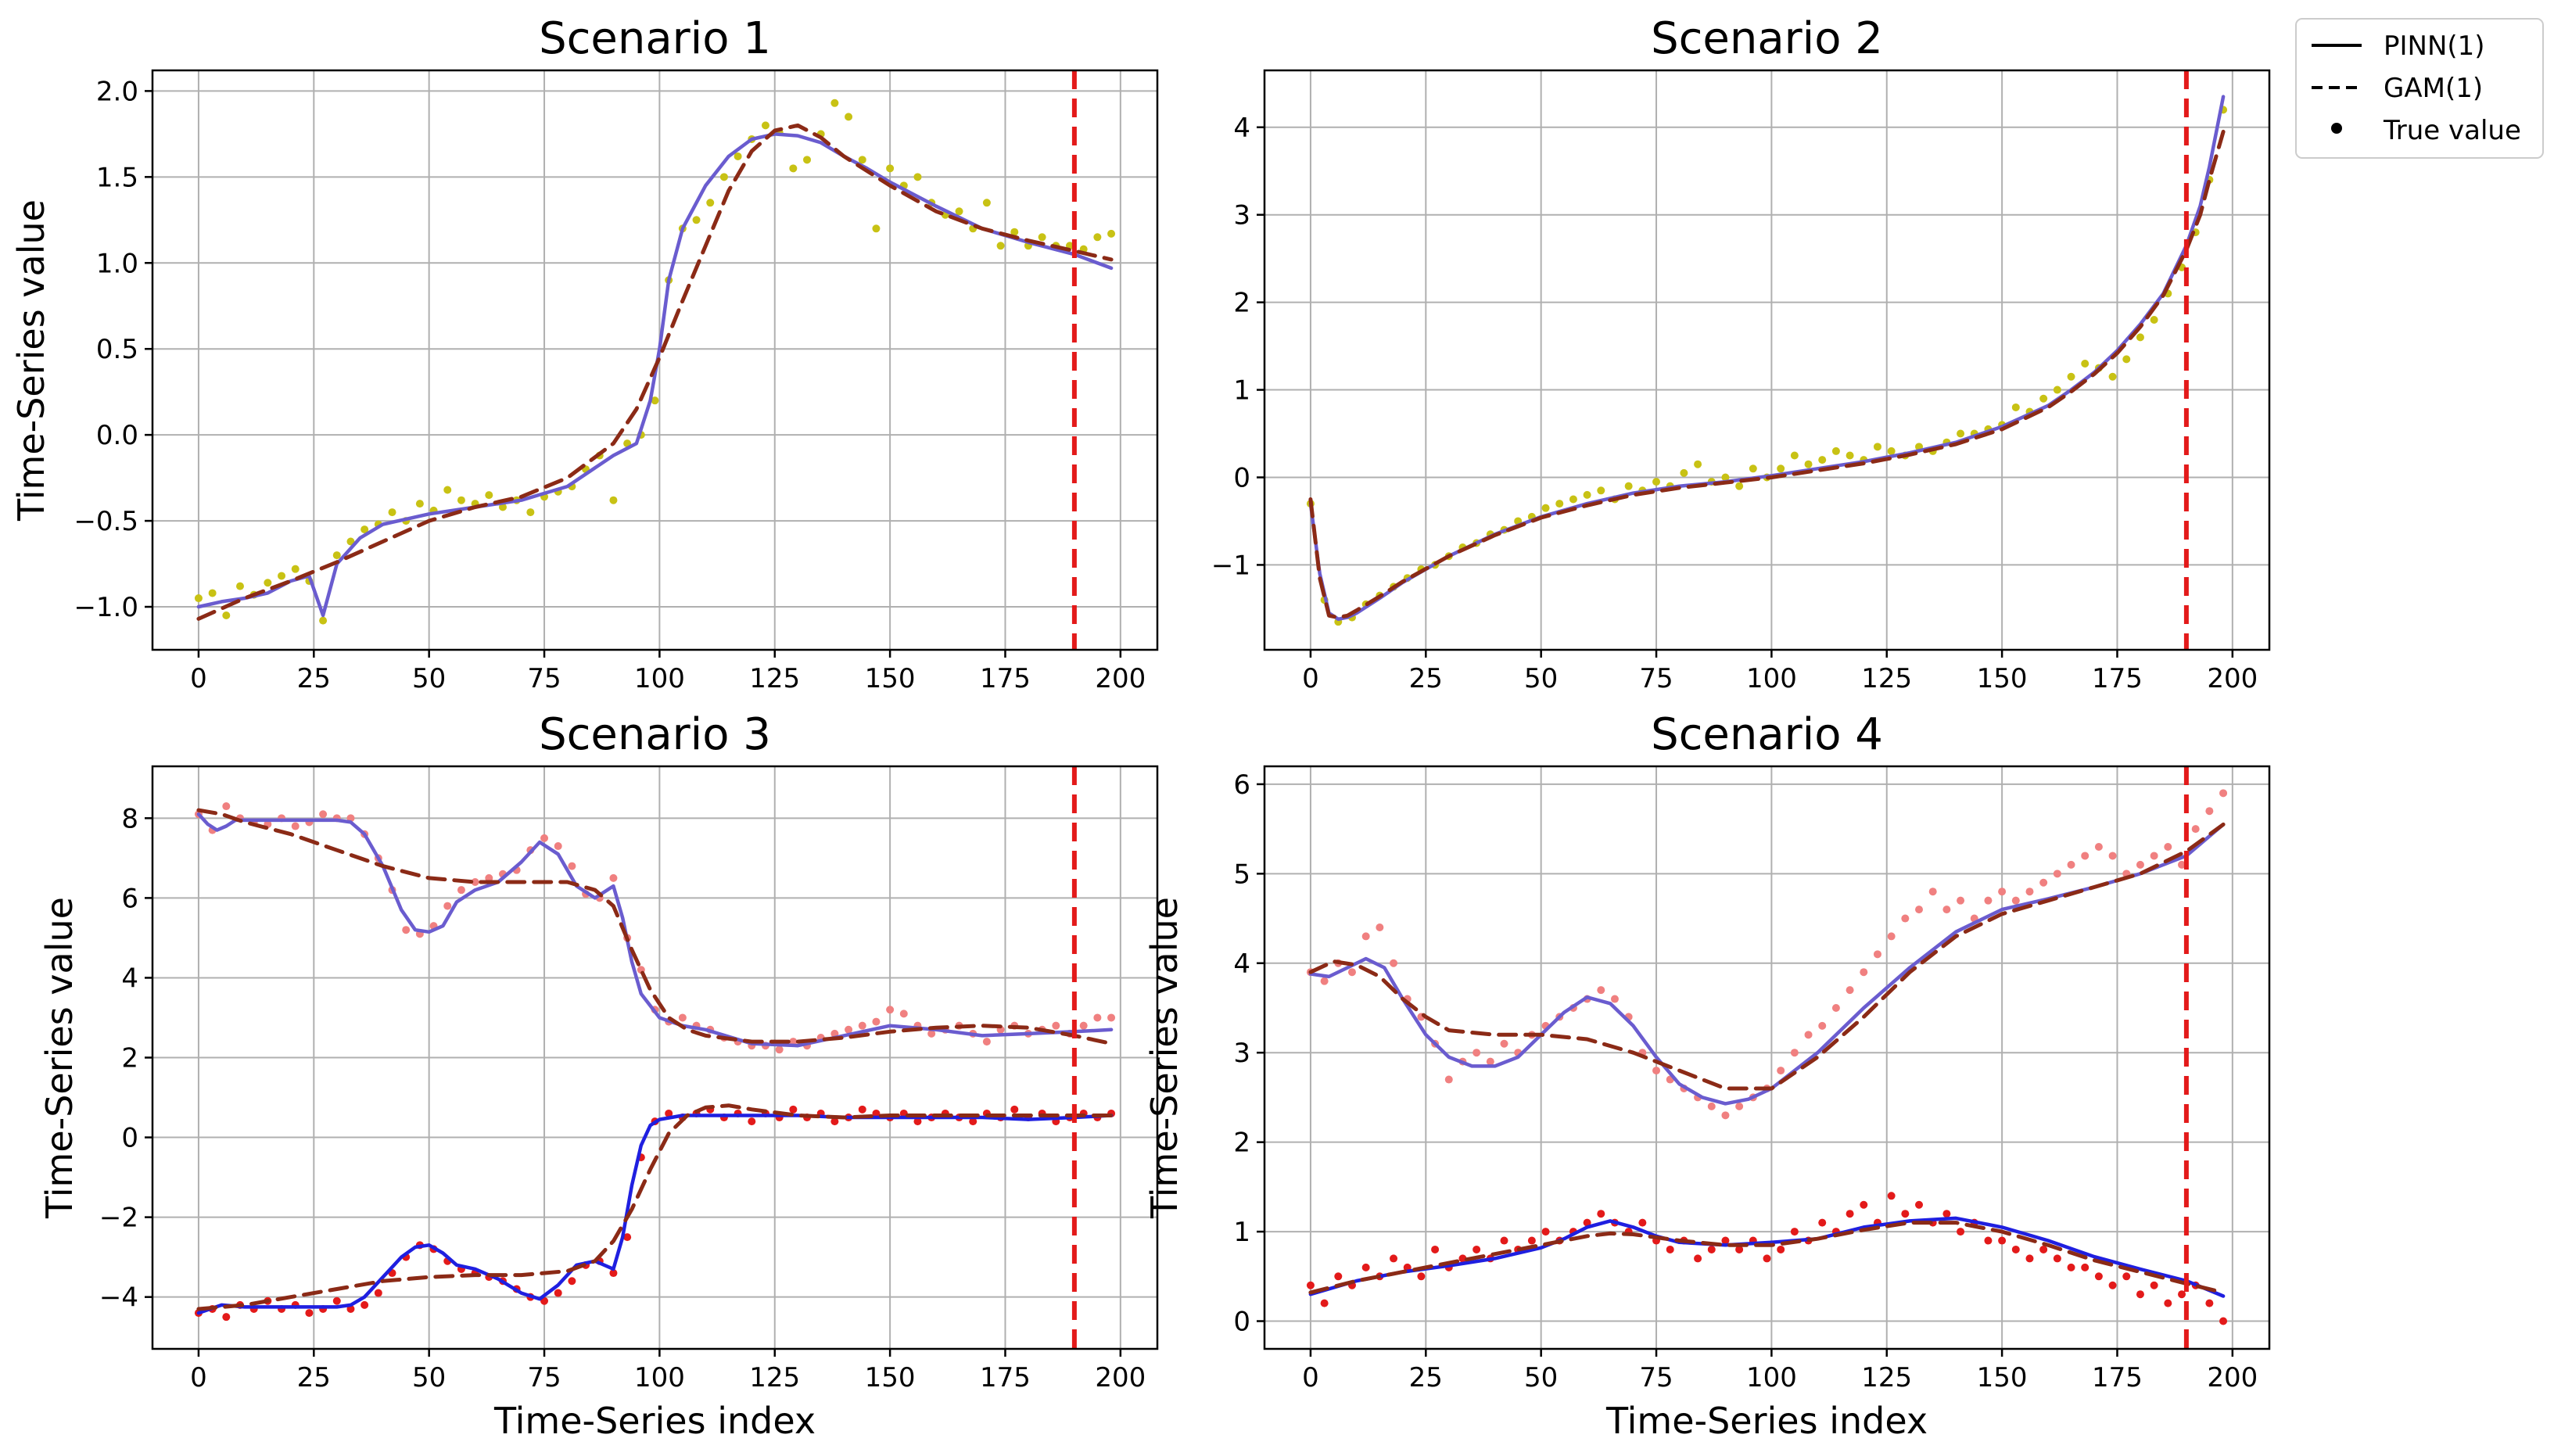 The width and height of the screenshot is (2554, 1456). I want to click on x-tick-label: 125, so click(1887, 1377).